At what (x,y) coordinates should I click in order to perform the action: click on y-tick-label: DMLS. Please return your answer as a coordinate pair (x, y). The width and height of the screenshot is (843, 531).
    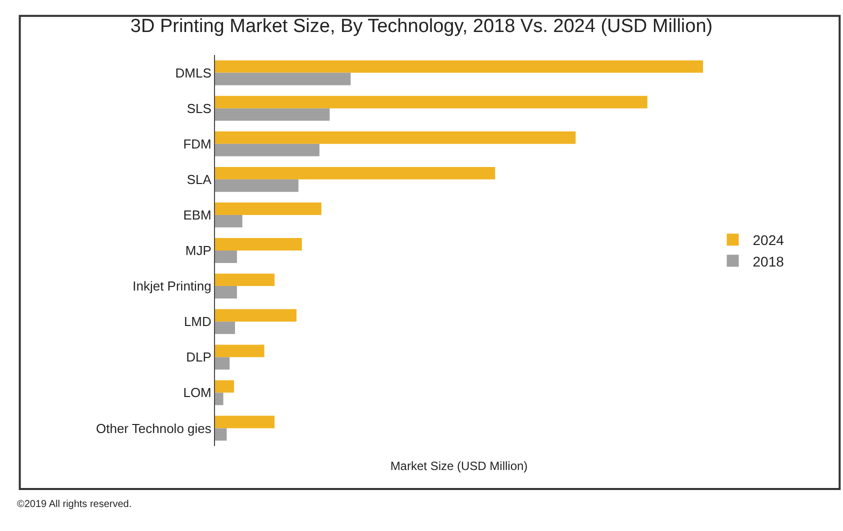
    Looking at the image, I should click on (193, 72).